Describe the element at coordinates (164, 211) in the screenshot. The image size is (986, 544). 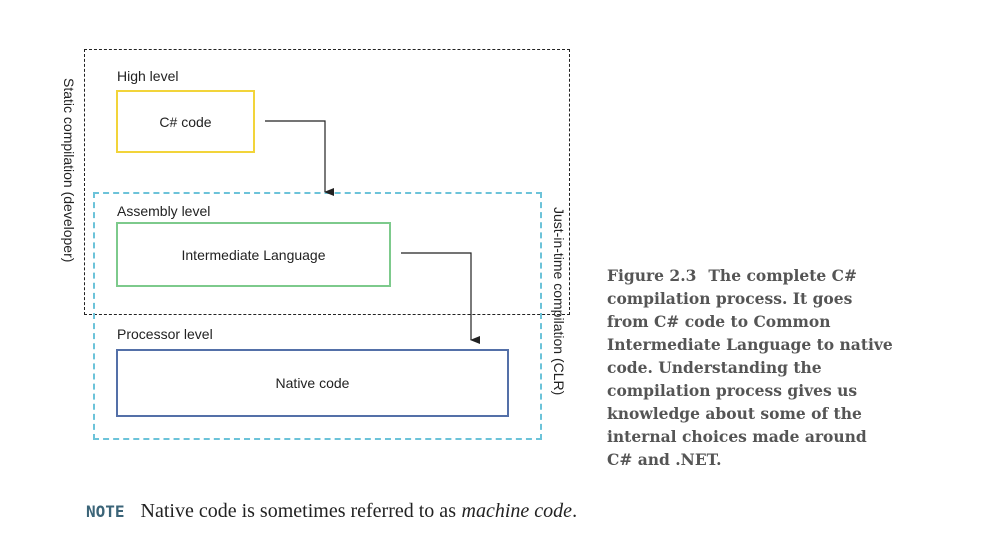
I see `assembly-level-label: Assembly level` at that location.